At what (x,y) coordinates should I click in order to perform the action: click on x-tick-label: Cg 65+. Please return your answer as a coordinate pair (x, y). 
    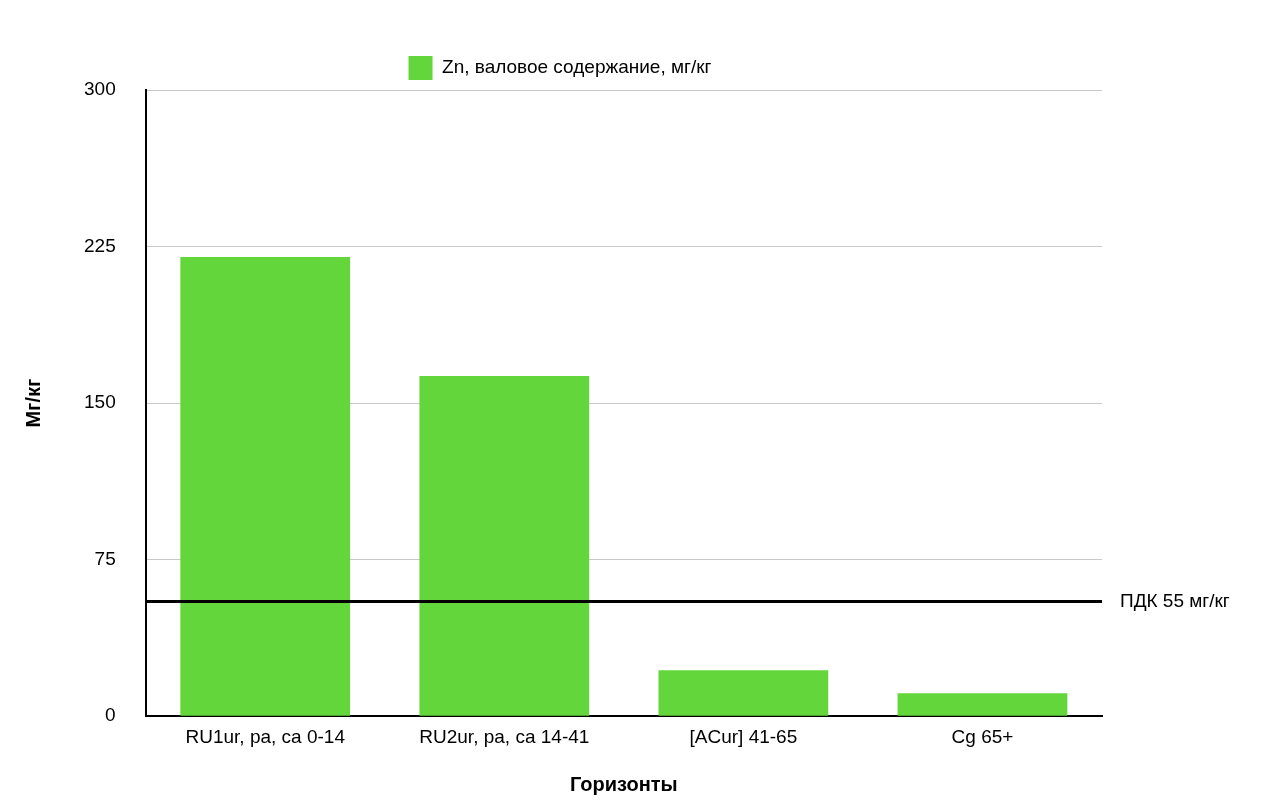
    Looking at the image, I should click on (982, 736).